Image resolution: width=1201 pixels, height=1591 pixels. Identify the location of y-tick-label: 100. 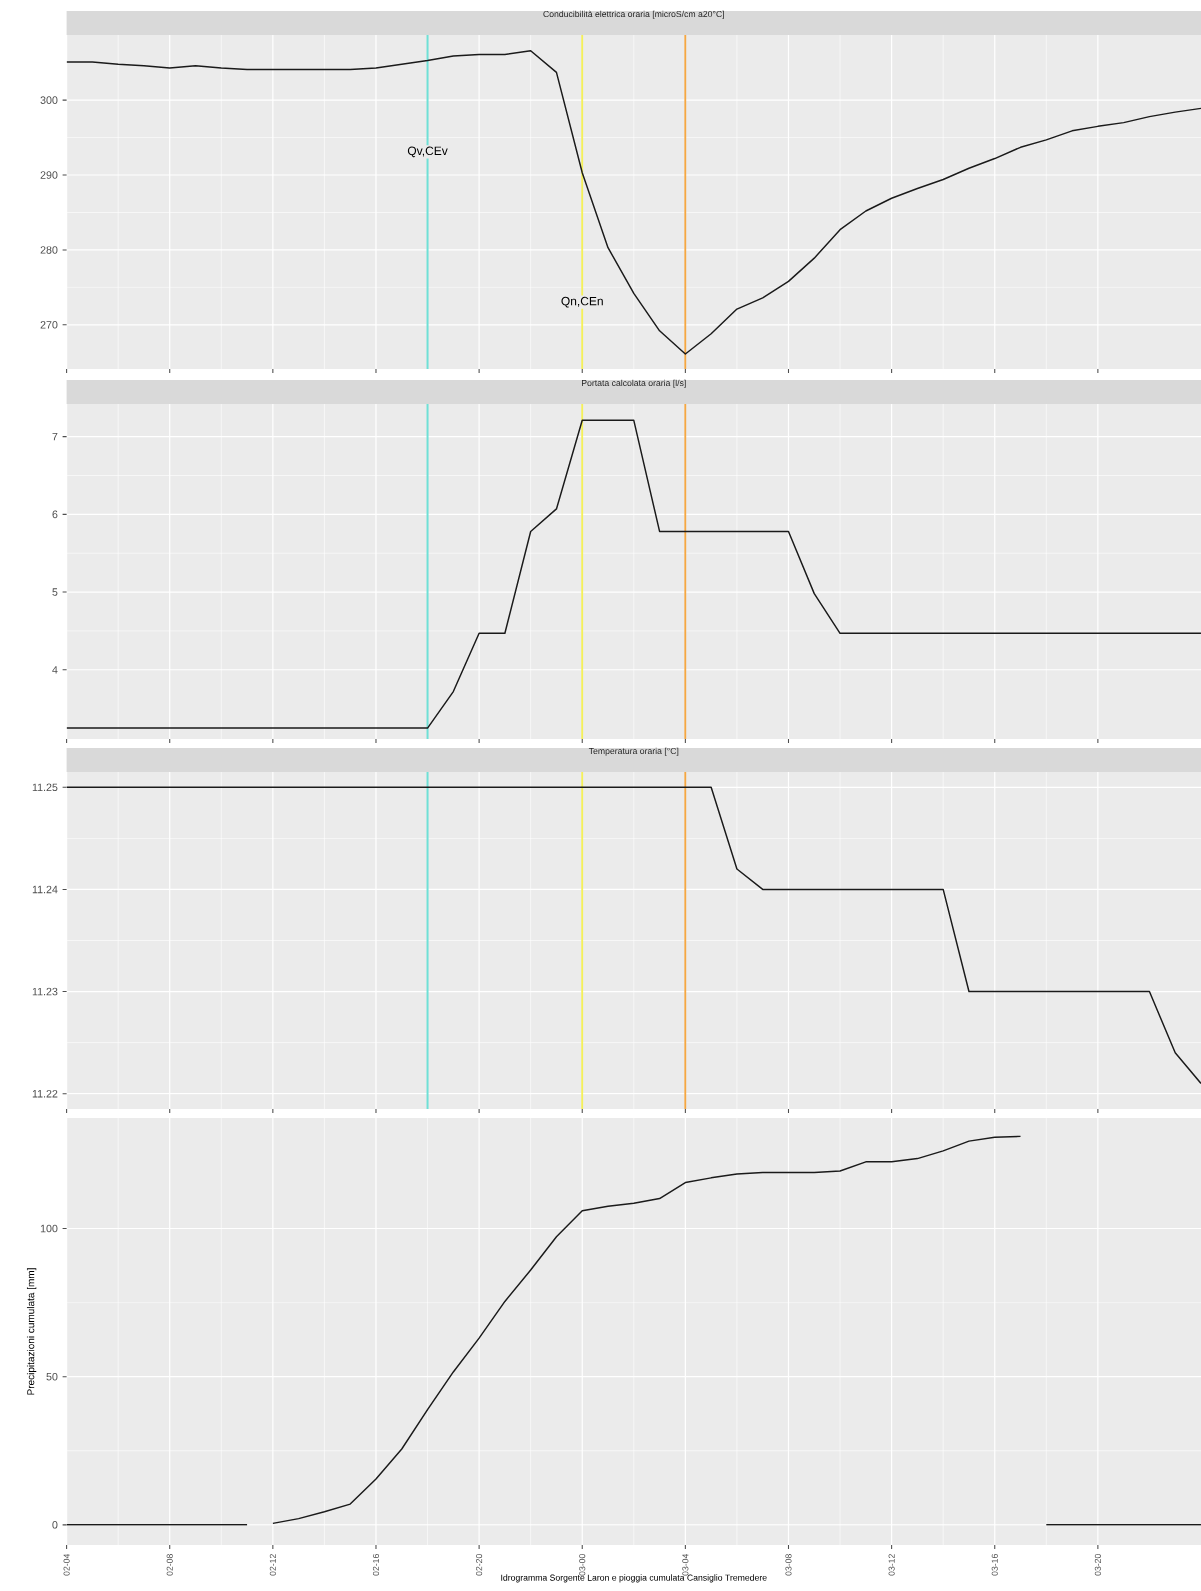
(49, 1228).